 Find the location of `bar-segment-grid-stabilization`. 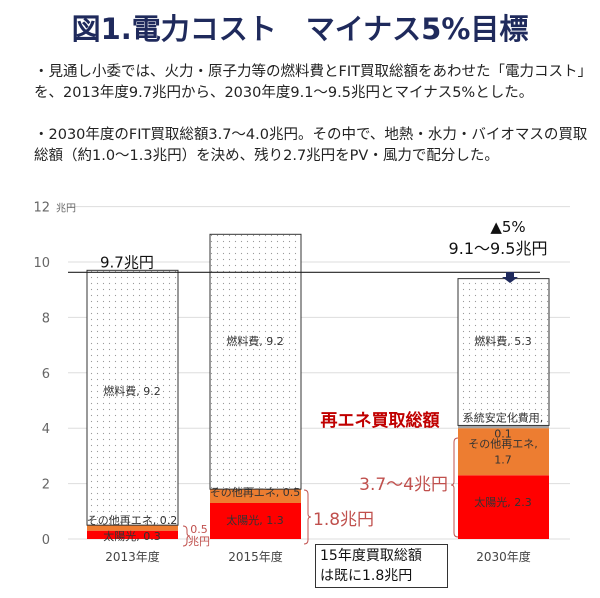

bar-segment-grid-stabilization is located at coordinates (503, 427).